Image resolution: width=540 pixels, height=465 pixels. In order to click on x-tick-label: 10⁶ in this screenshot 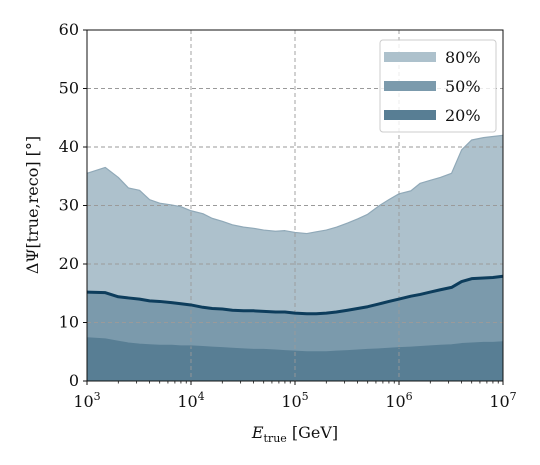, I will do `click(398, 400)`.